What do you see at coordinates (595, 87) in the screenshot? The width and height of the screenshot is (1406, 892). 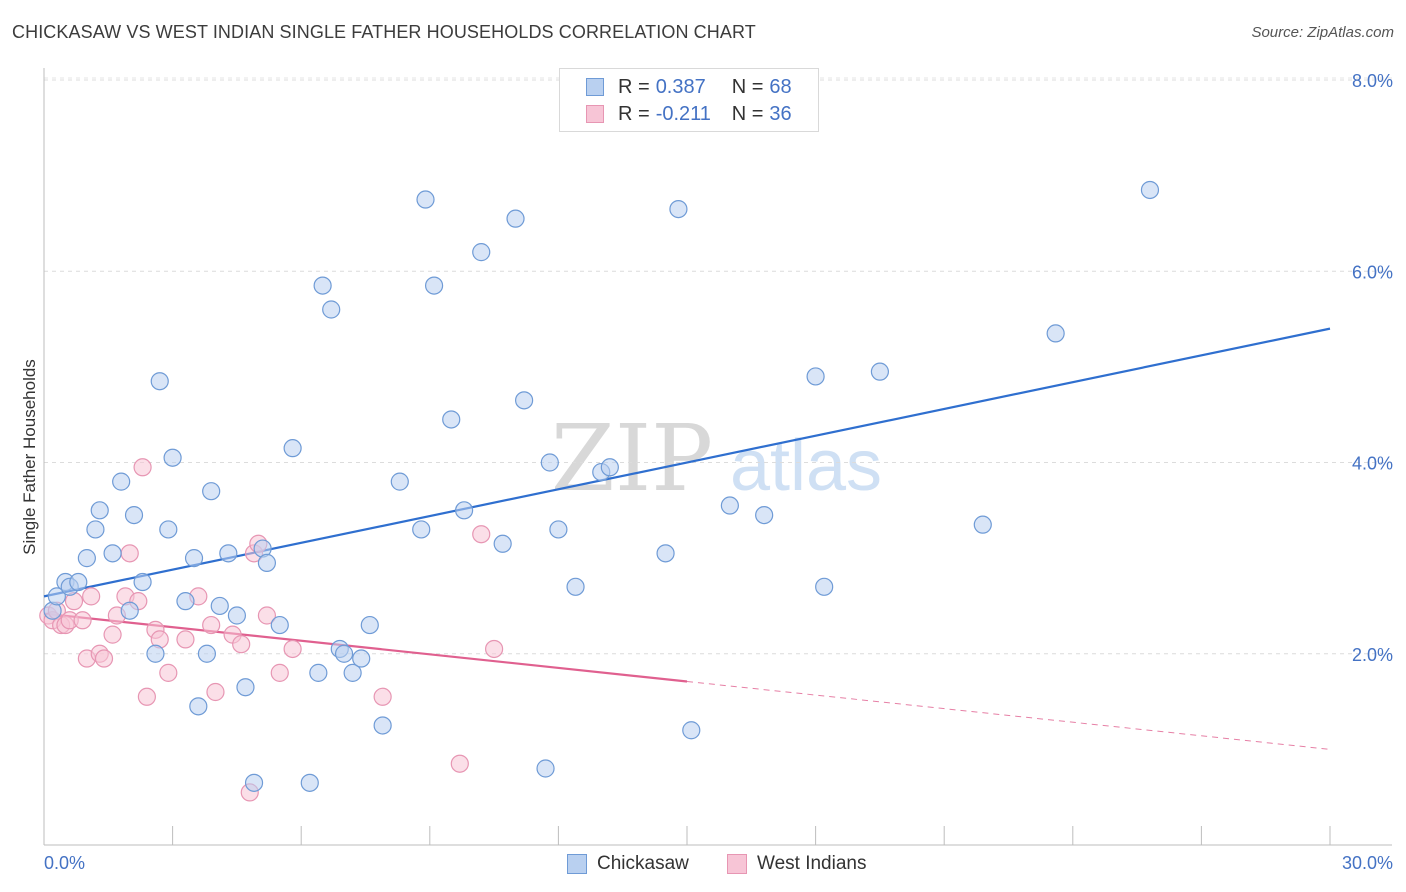 I see `legend-swatch-chickasaw` at bounding box center [595, 87].